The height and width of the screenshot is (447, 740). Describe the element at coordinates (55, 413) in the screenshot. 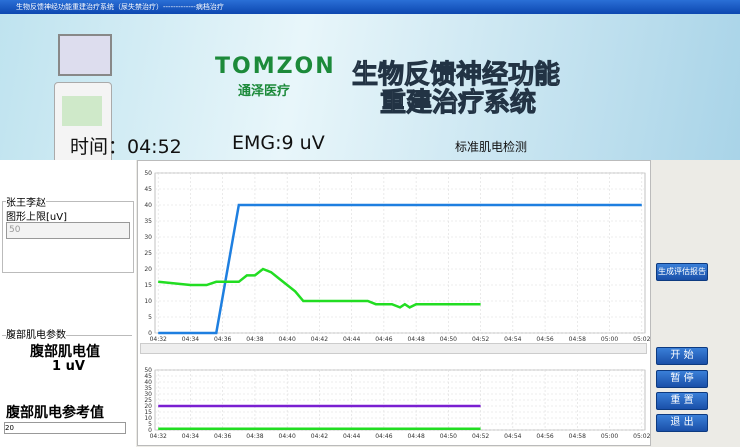

I see `ref-label: 腹部肌电参考值` at that location.